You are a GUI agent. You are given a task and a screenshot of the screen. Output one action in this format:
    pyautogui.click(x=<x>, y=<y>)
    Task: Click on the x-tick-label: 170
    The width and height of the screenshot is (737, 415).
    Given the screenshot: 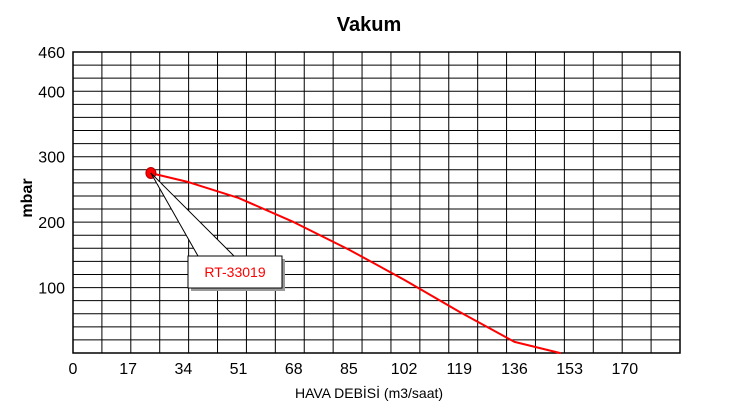 What is the action you would take?
    pyautogui.click(x=624, y=369)
    